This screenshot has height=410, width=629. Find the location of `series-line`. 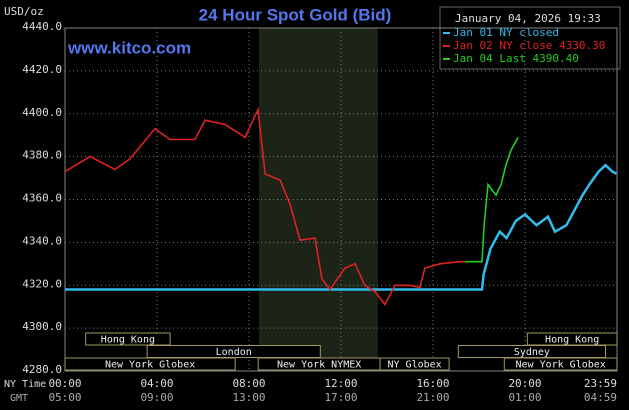

series-line is located at coordinates (492, 199).